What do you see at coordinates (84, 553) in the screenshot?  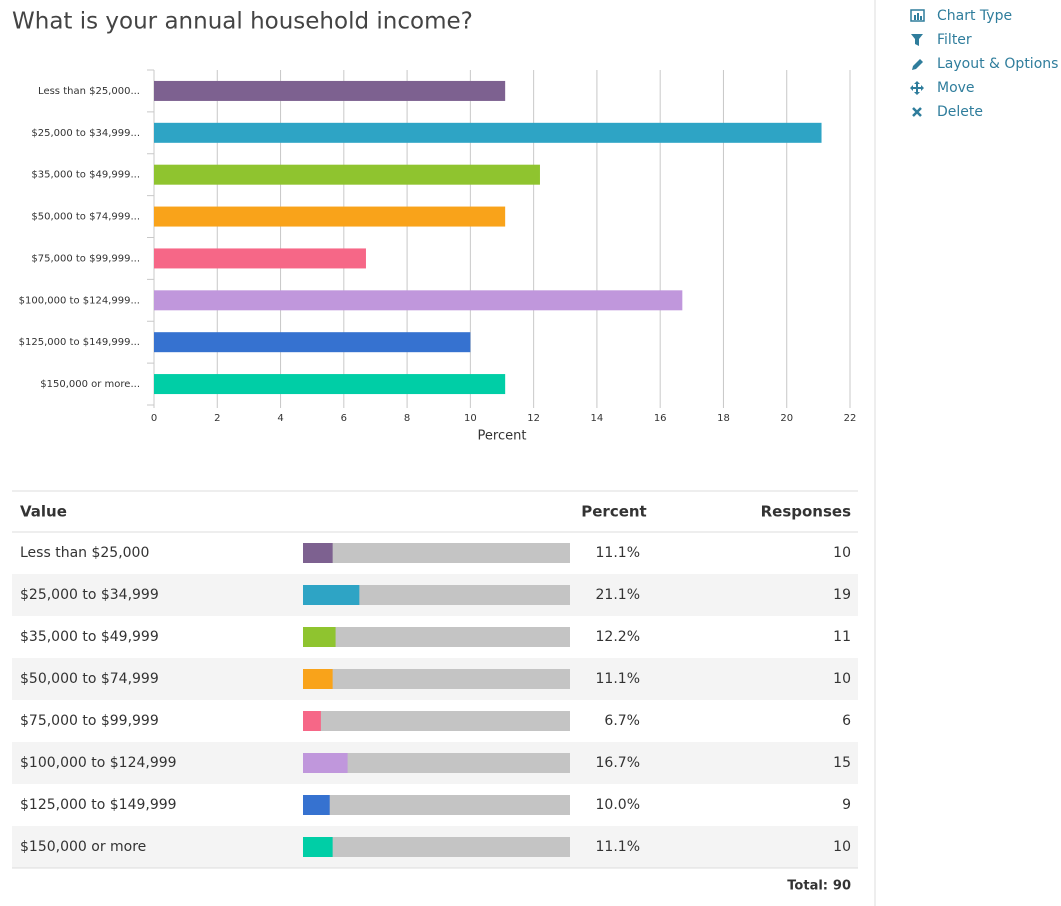 I see `row-value: Less than $25,000` at bounding box center [84, 553].